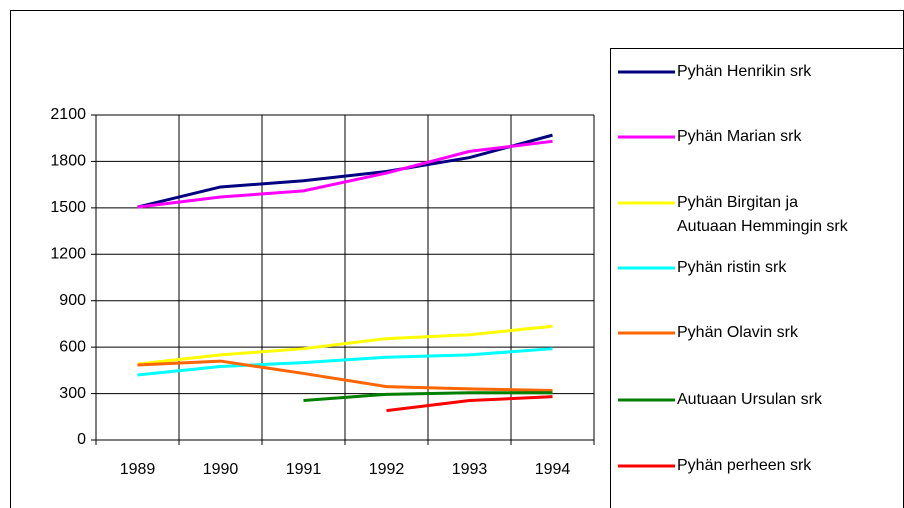 The height and width of the screenshot is (508, 904). What do you see at coordinates (304, 469) in the screenshot?
I see `x-tick-label: 1991` at bounding box center [304, 469].